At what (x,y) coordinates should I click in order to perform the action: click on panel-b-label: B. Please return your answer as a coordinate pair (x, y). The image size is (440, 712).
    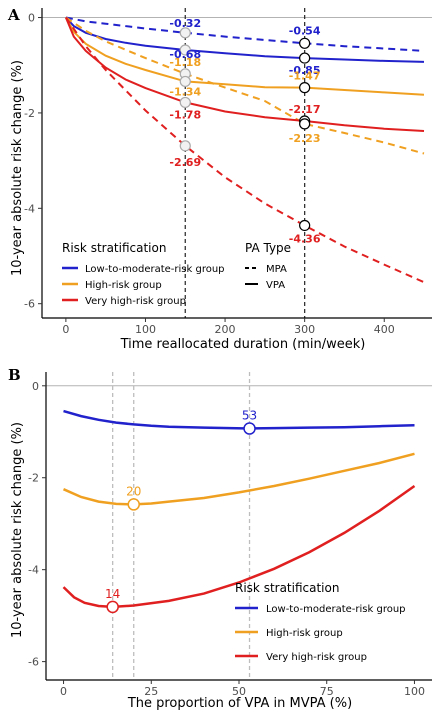
    Looking at the image, I should click on (14, 375).